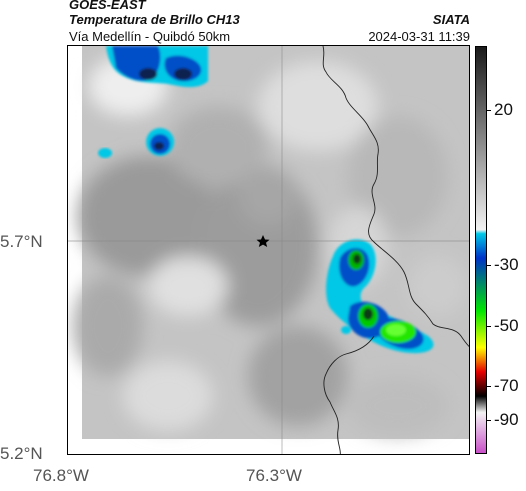 This screenshot has height=491, width=526. I want to click on agency-label: SIATA, so click(451, 19).